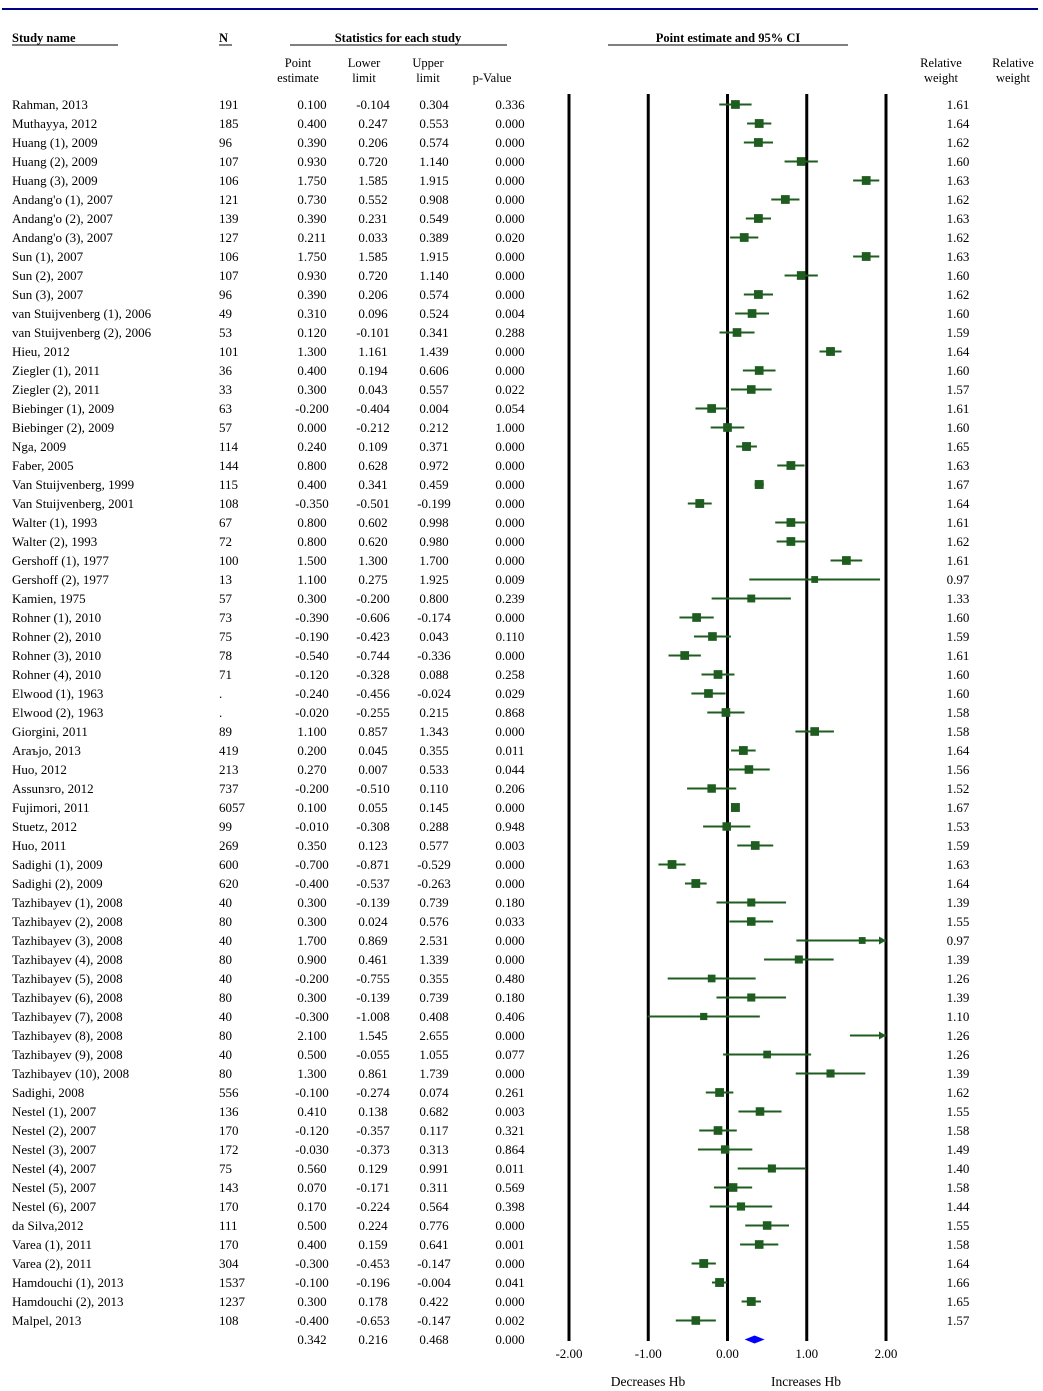  What do you see at coordinates (311, 750) in the screenshot?
I see `point-estimate-value: 0.200` at bounding box center [311, 750].